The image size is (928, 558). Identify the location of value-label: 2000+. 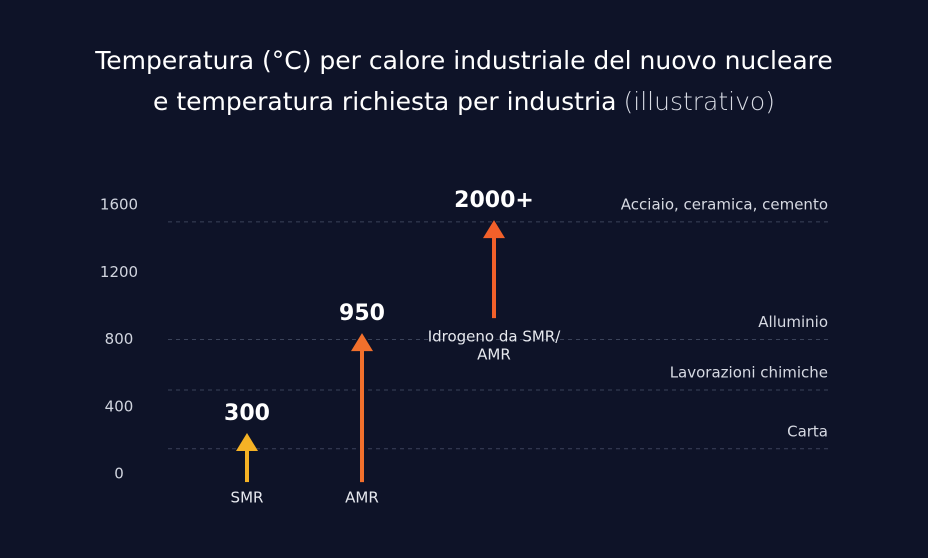
(494, 200).